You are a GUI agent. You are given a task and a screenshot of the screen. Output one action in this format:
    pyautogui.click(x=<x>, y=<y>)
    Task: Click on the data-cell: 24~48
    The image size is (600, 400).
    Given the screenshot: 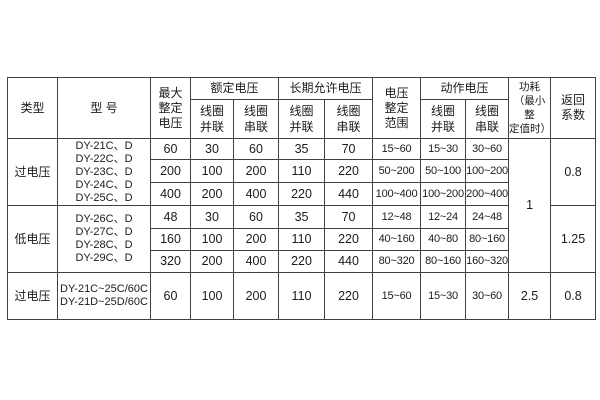 What is the action you would take?
    pyautogui.click(x=487, y=217)
    